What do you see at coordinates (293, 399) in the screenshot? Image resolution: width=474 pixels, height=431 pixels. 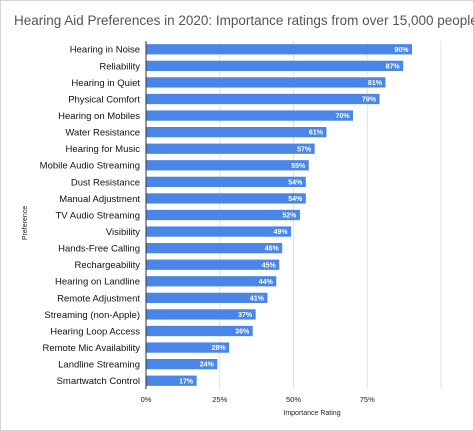 I see `x-tick-label: 50%` at bounding box center [293, 399].